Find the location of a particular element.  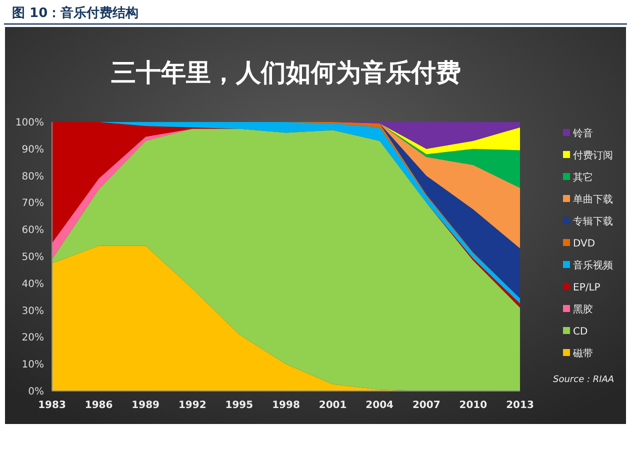

legend-label: 铃音 is located at coordinates (582, 134).